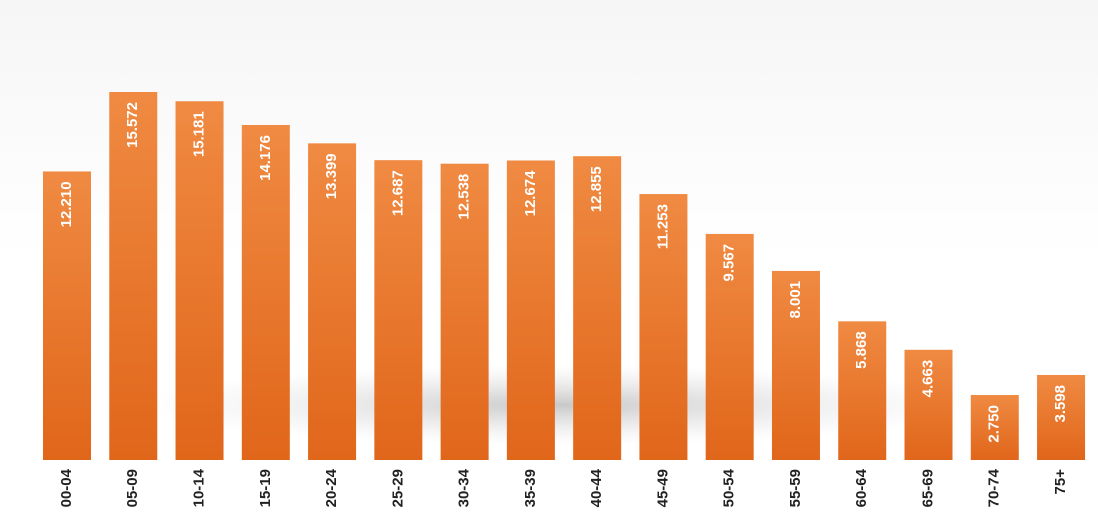 This screenshot has height=521, width=1098. What do you see at coordinates (861, 350) in the screenshot?
I see `value-label: 5.868` at bounding box center [861, 350].